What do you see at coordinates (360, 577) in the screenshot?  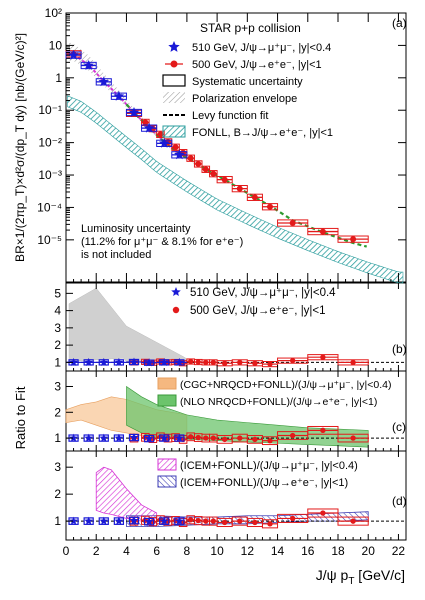 I see `x-axis-label: J/ψ pT [GeV/c]` at bounding box center [360, 577].